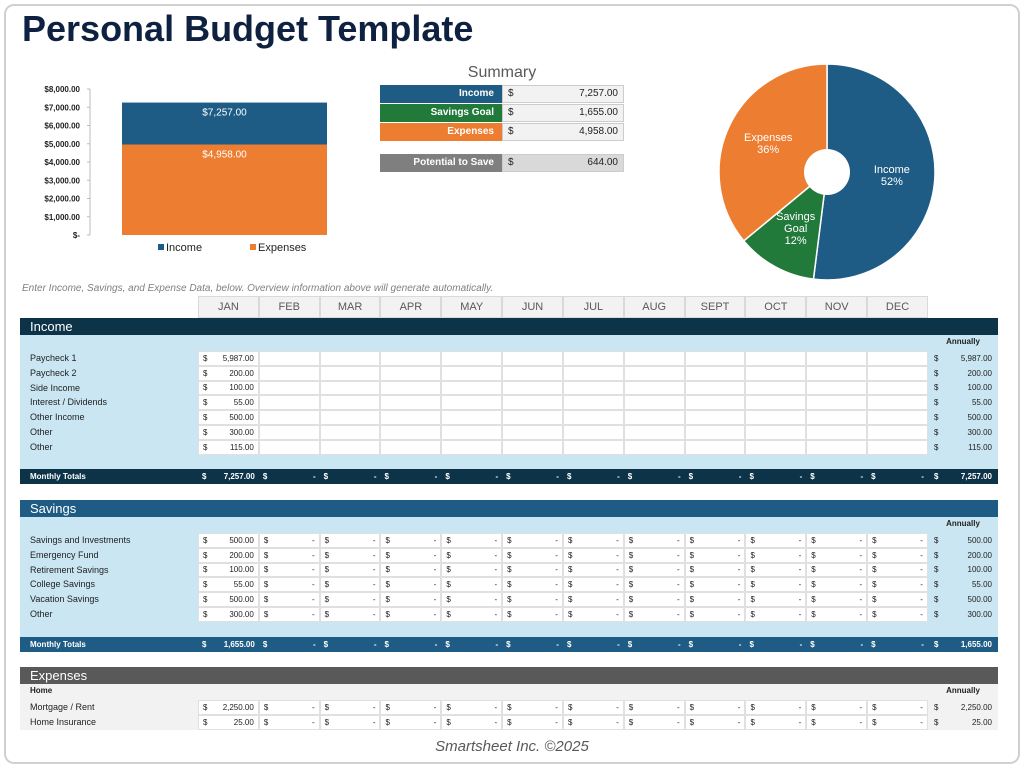 The image size is (1024, 768). What do you see at coordinates (441, 132) in the screenshot?
I see `summary-label: Expenses` at bounding box center [441, 132].